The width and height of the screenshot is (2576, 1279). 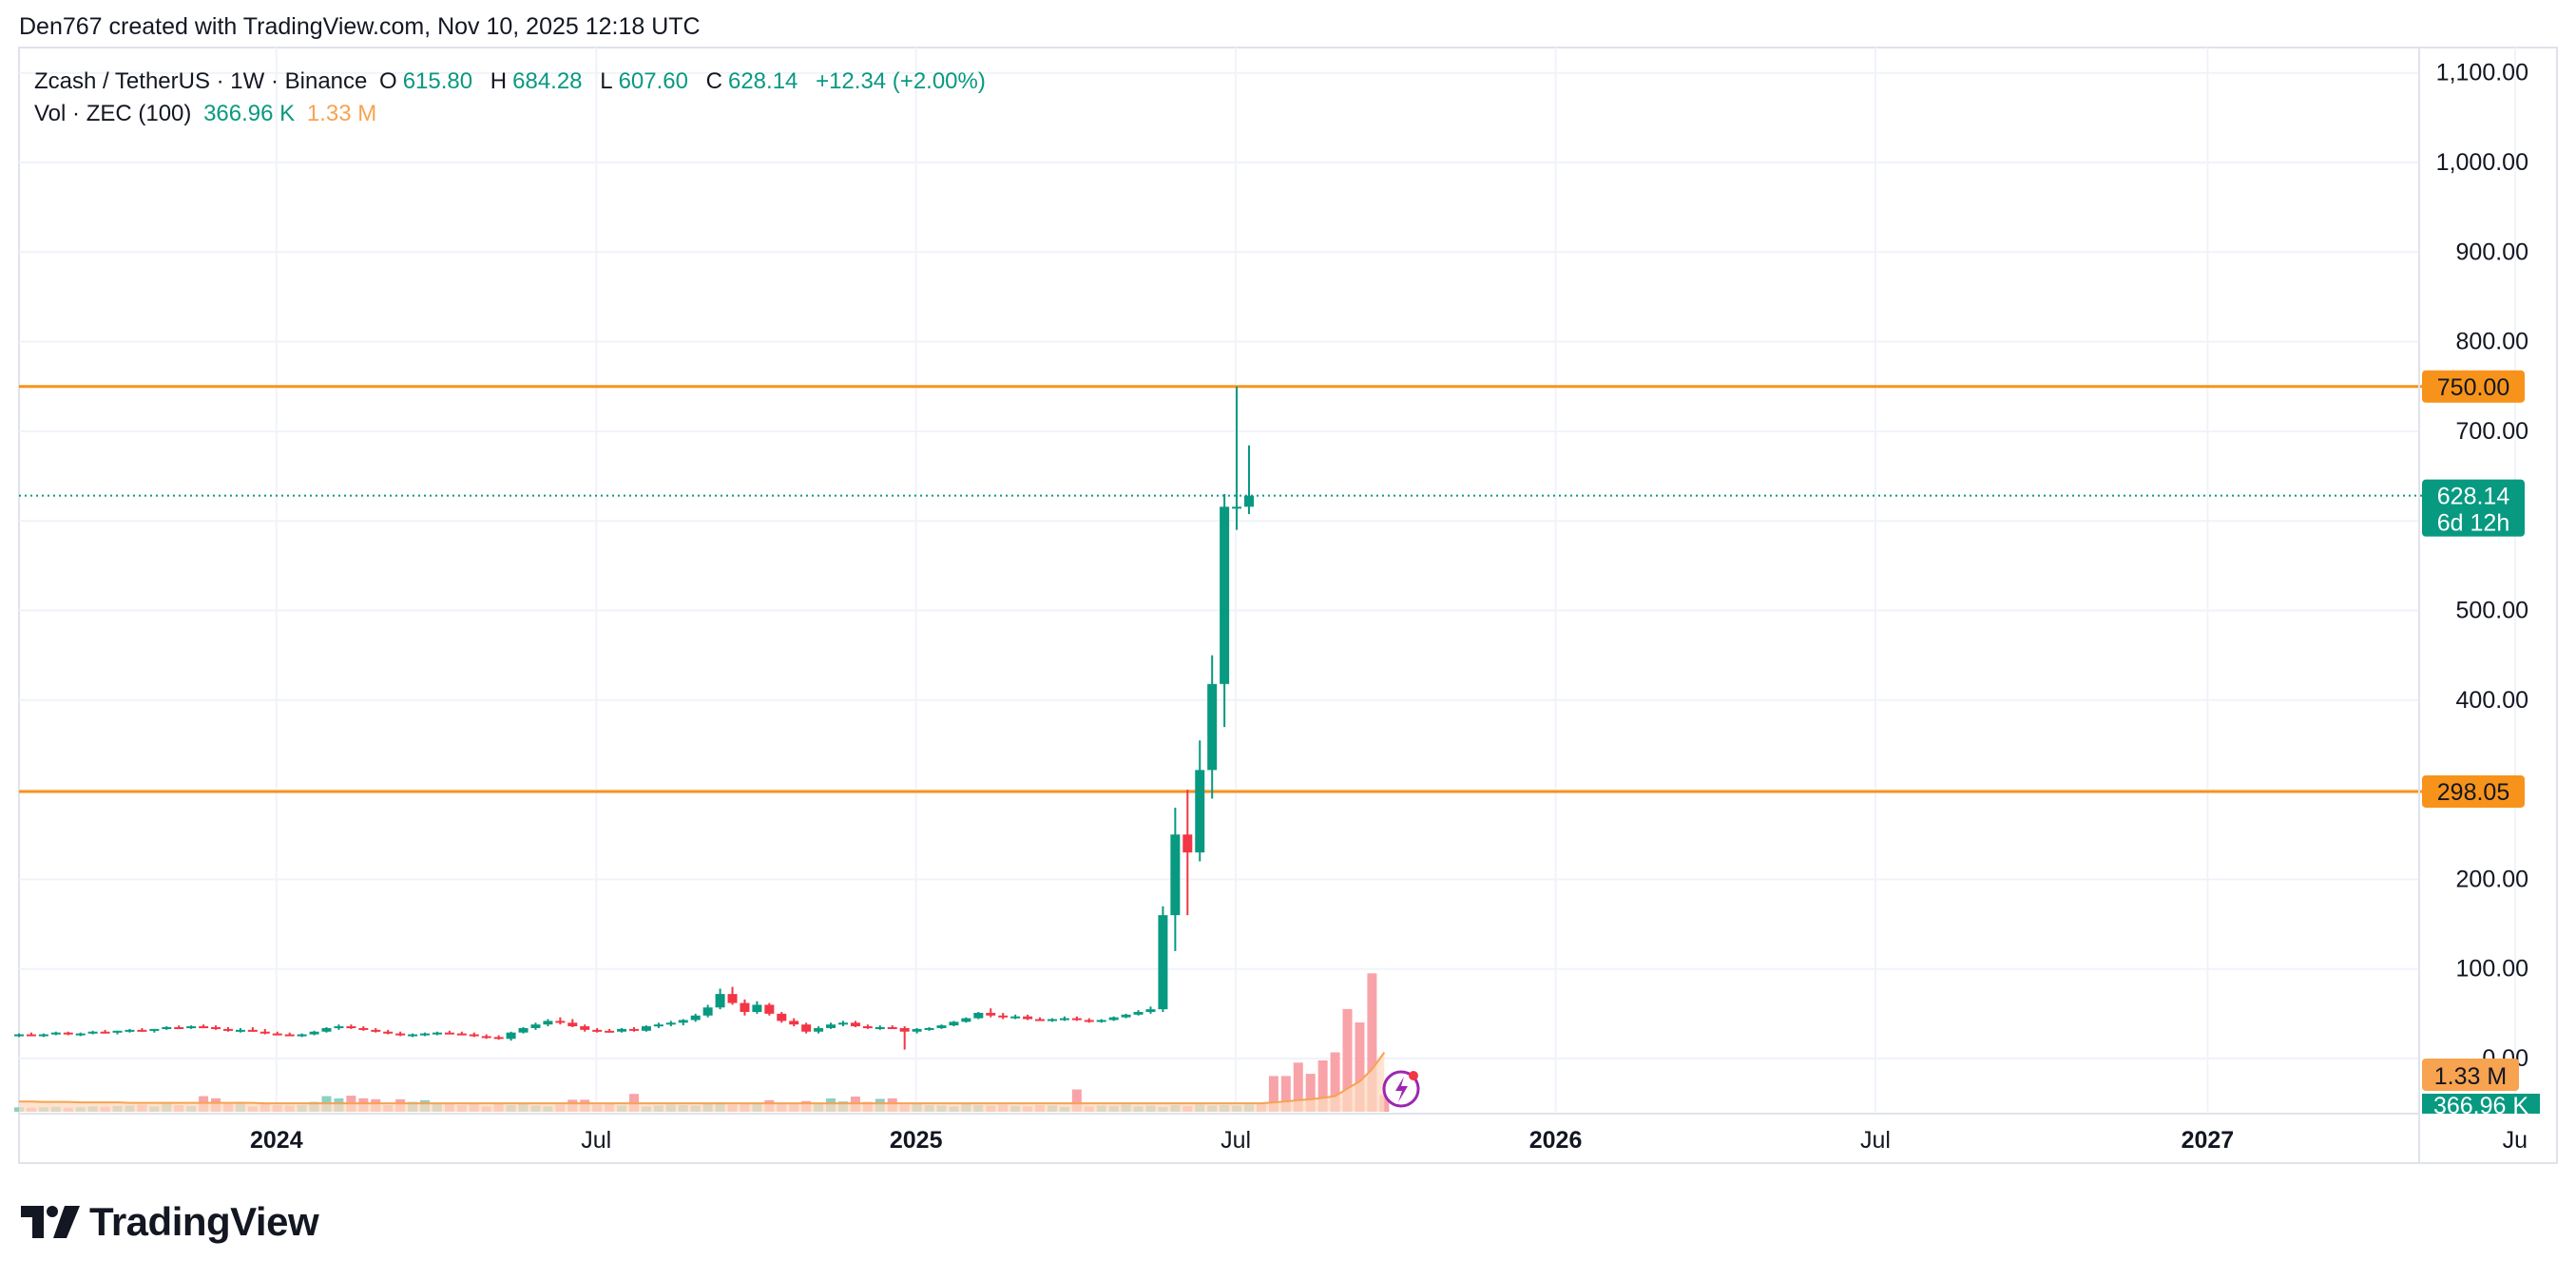 I want to click on y-tick-label: 1,000.00, so click(x=2482, y=162).